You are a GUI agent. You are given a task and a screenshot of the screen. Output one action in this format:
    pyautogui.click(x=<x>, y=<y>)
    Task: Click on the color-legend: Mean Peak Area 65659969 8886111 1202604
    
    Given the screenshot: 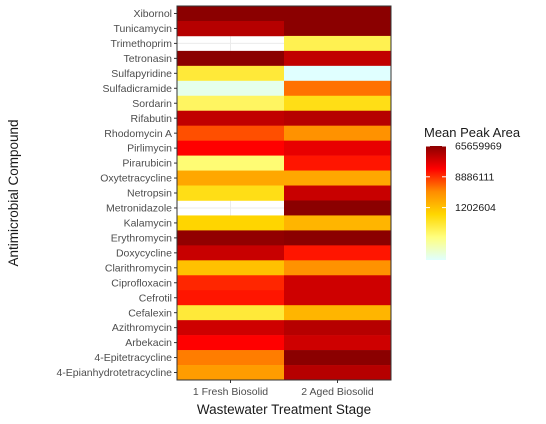 What is the action you would take?
    pyautogui.click(x=472, y=192)
    